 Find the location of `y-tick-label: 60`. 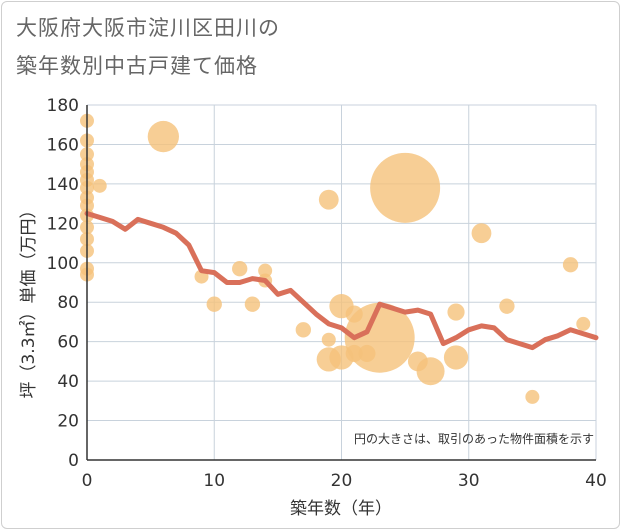

y-tick-label: 60 is located at coordinates (68, 343).